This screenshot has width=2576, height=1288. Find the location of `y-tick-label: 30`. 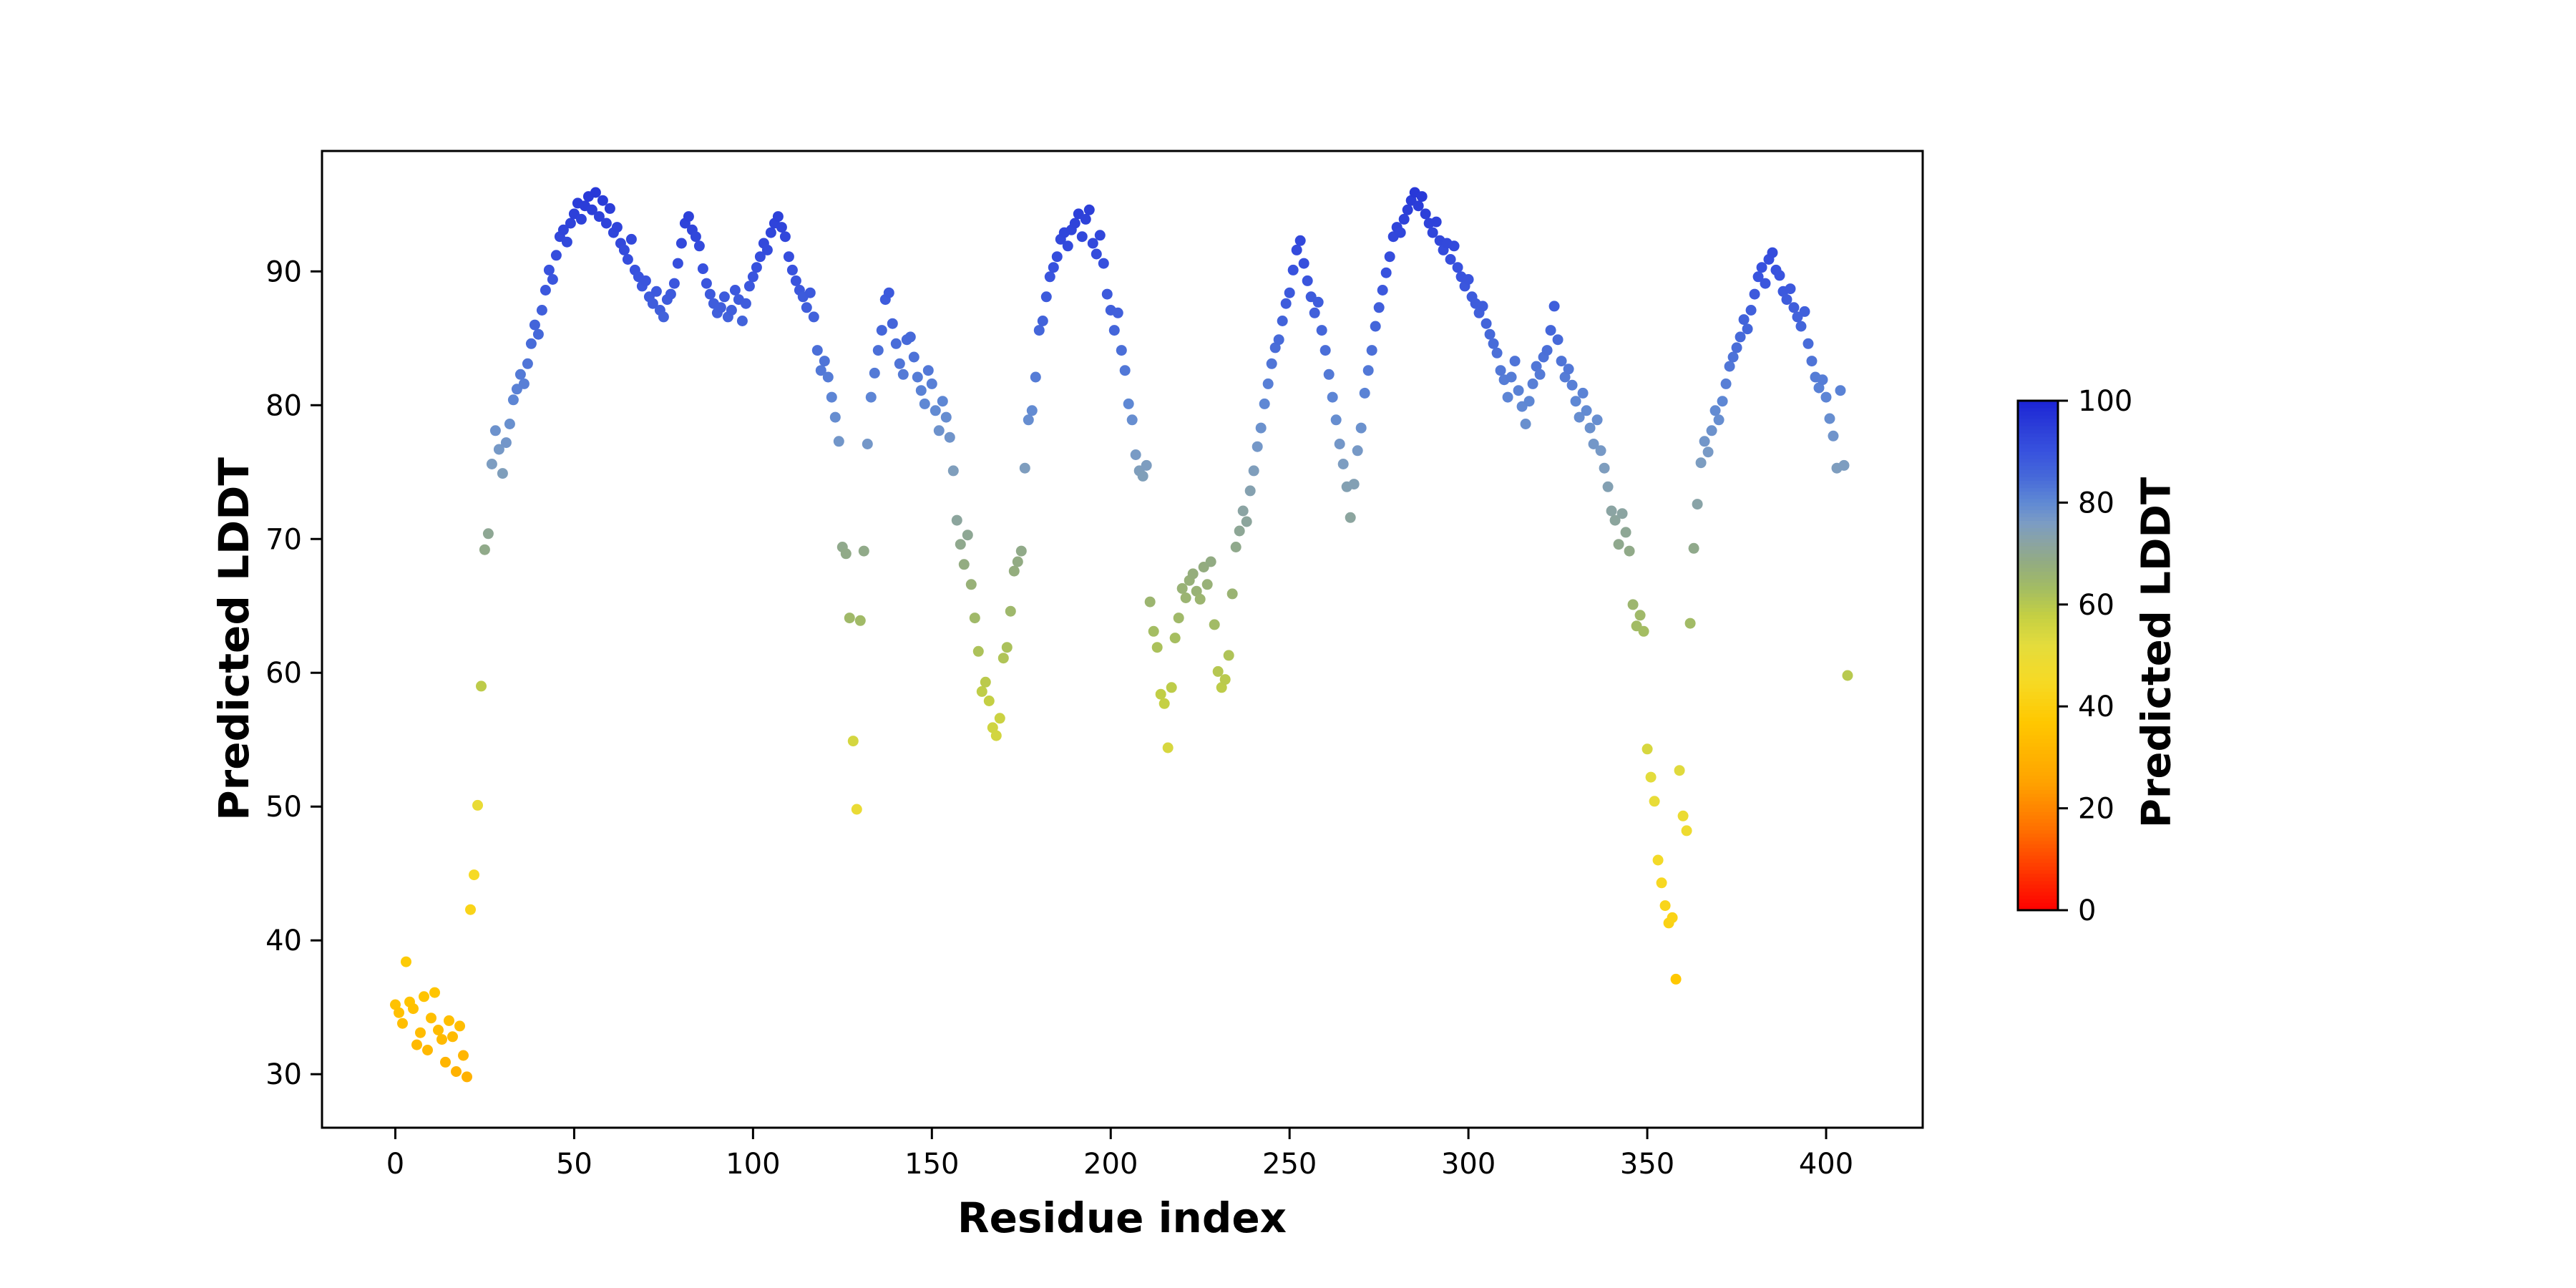

y-tick-label: 30 is located at coordinates (283, 1074).